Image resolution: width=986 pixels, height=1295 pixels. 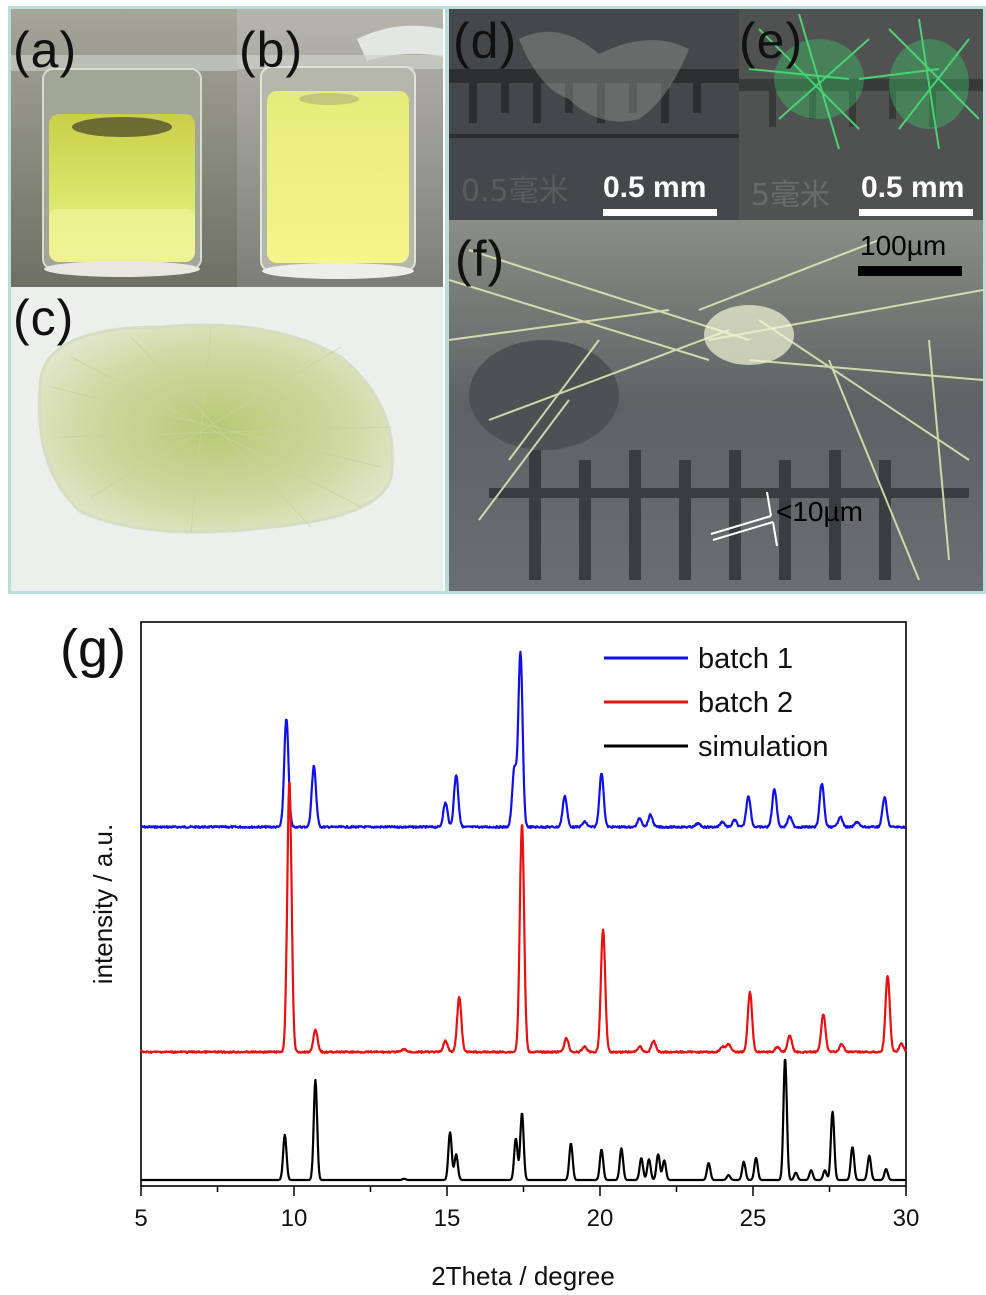 What do you see at coordinates (913, 187) in the screenshot?
I see `scale-bar-label-e: 0.5 mm` at bounding box center [913, 187].